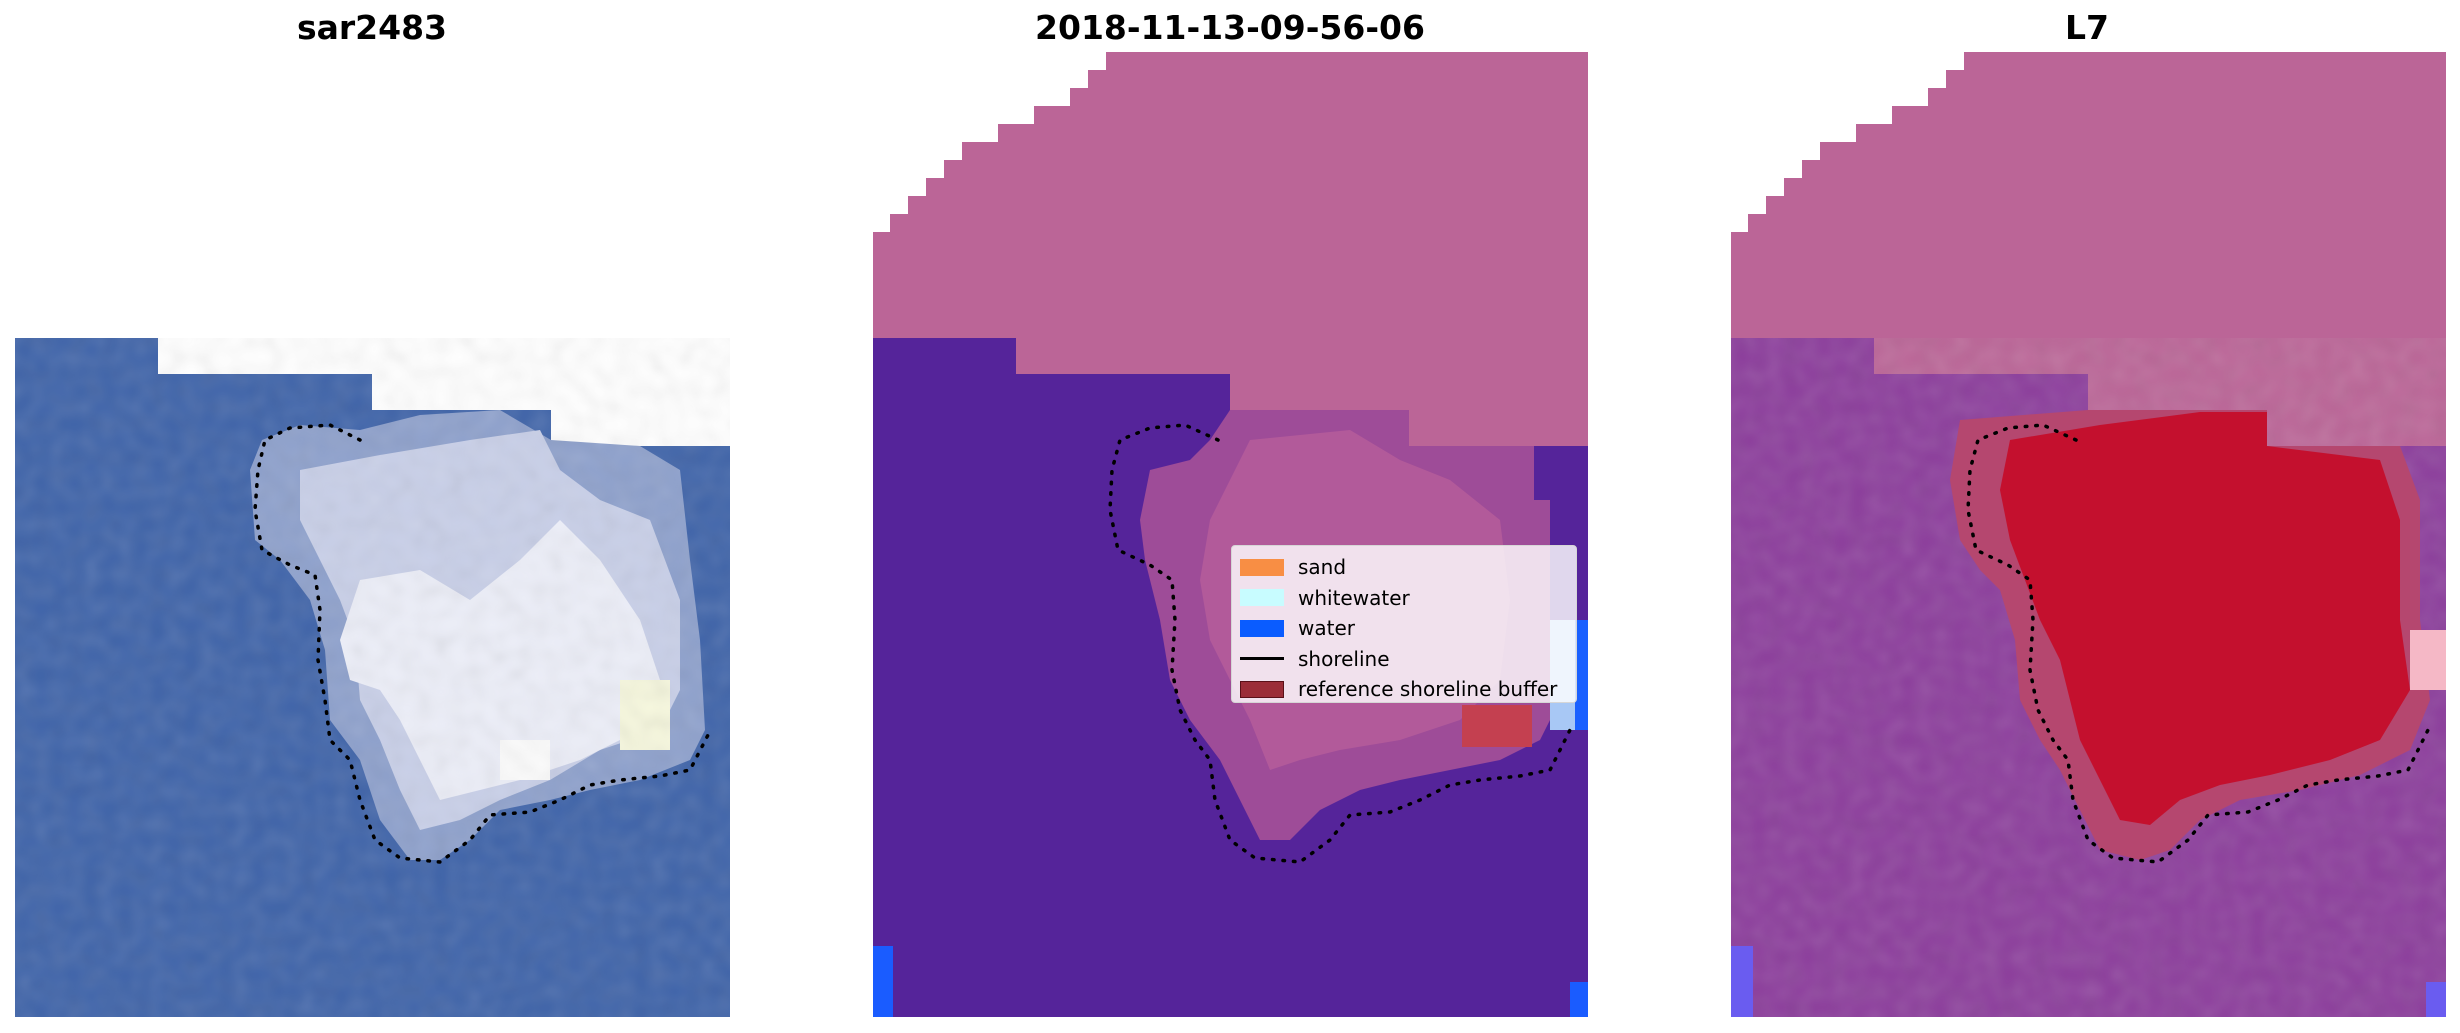 Image resolution: width=2460 pixels, height=1033 pixels. What do you see at coordinates (1404, 567) in the screenshot?
I see `legend-item-sand: sand` at bounding box center [1404, 567].